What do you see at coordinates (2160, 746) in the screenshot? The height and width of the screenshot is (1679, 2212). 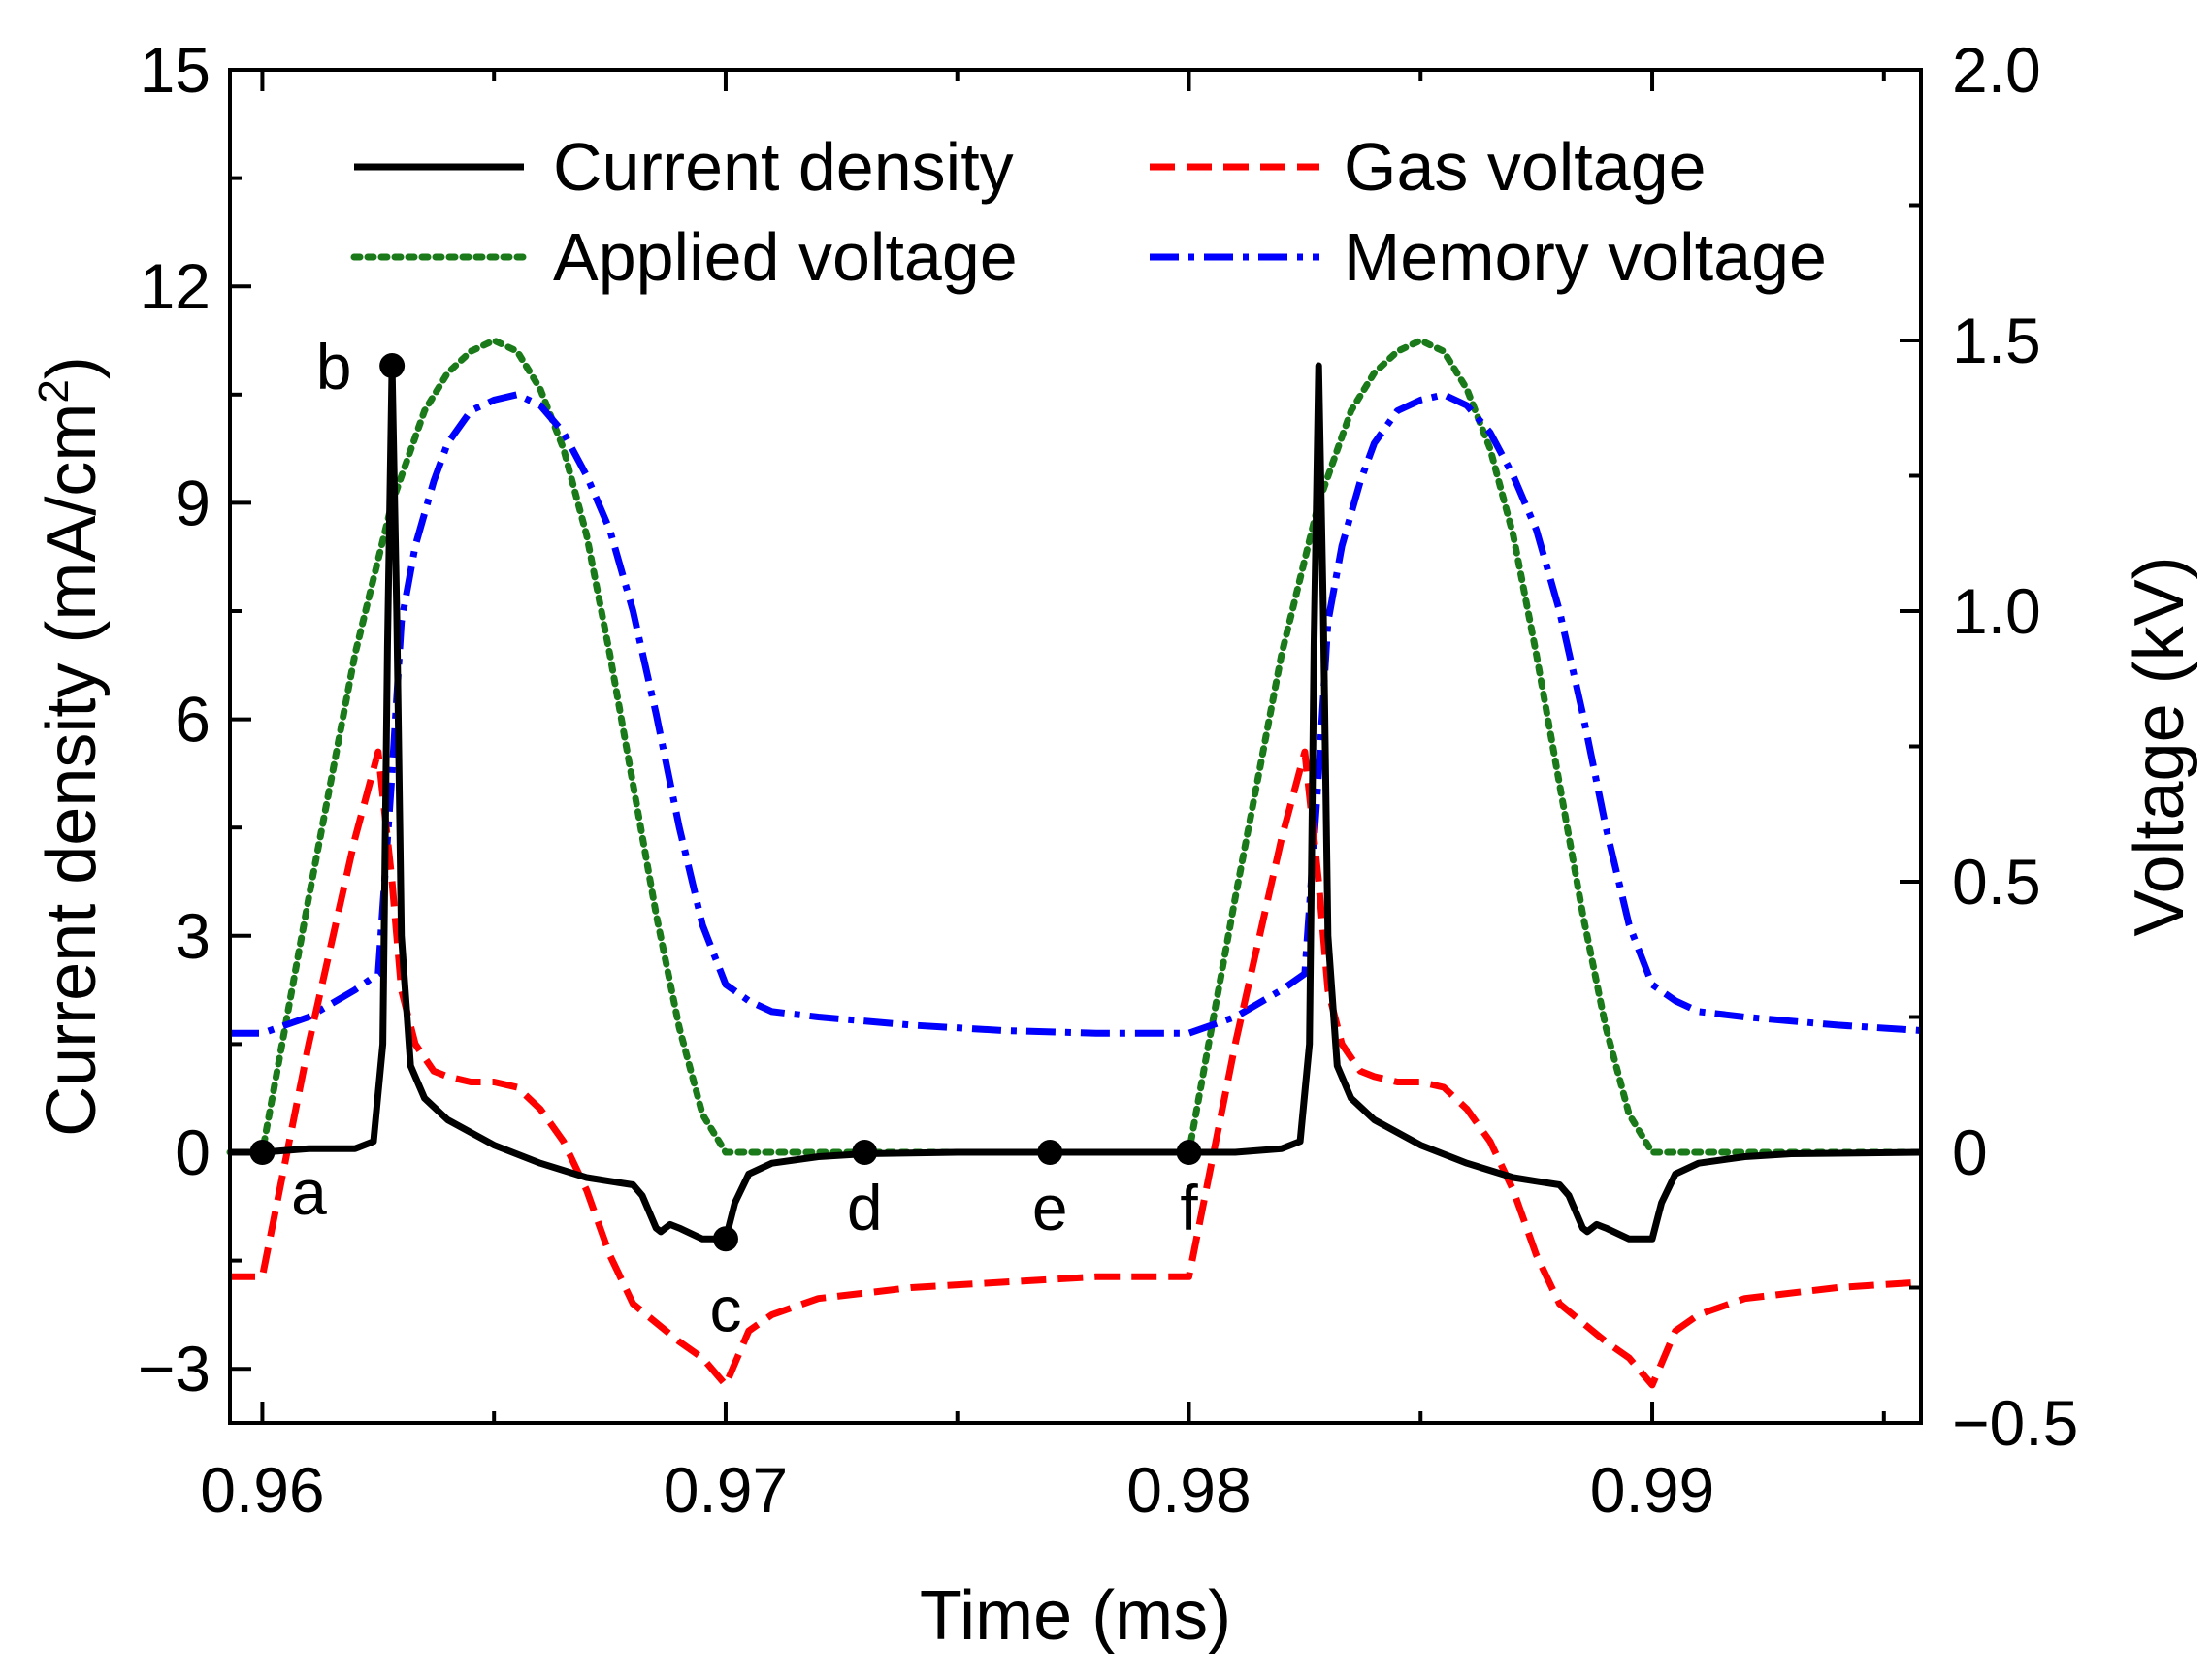 I see `y-right-axis-title: Voltage (kV)` at bounding box center [2160, 746].